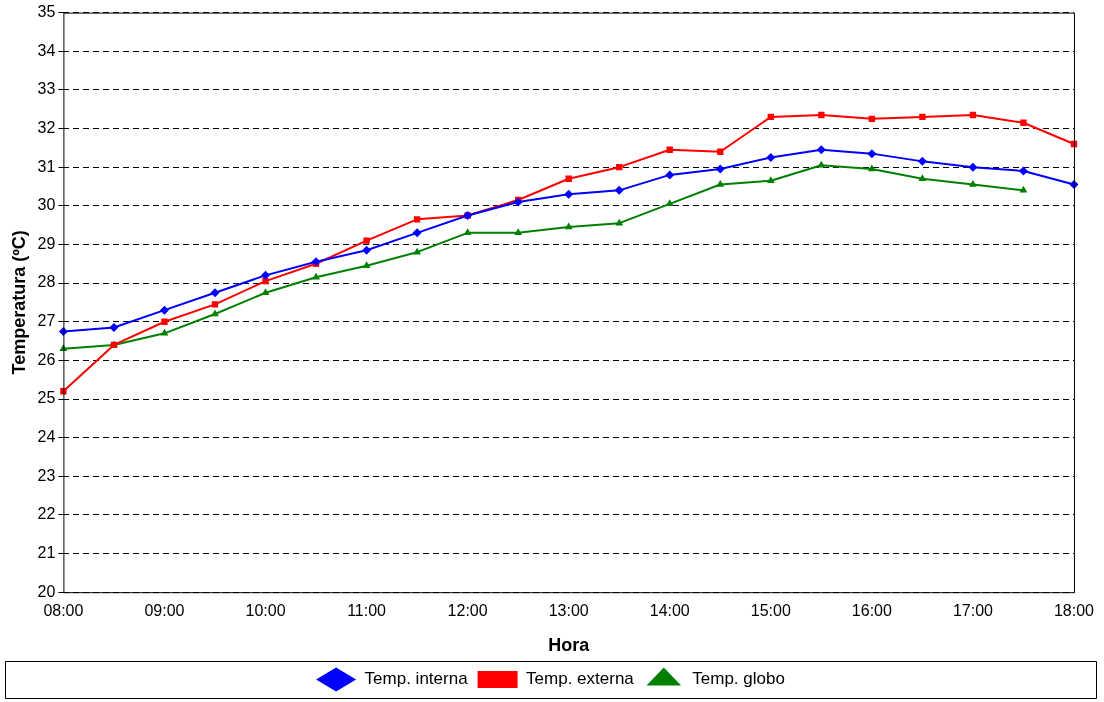 This screenshot has height=702, width=1104. What do you see at coordinates (46, 591) in the screenshot?
I see `y-tick-label: 20` at bounding box center [46, 591].